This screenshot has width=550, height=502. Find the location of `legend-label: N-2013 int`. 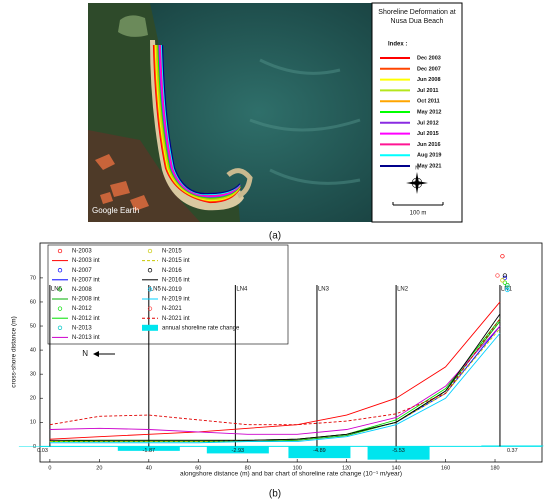

legend-label: N-2013 int is located at coordinates (86, 338).